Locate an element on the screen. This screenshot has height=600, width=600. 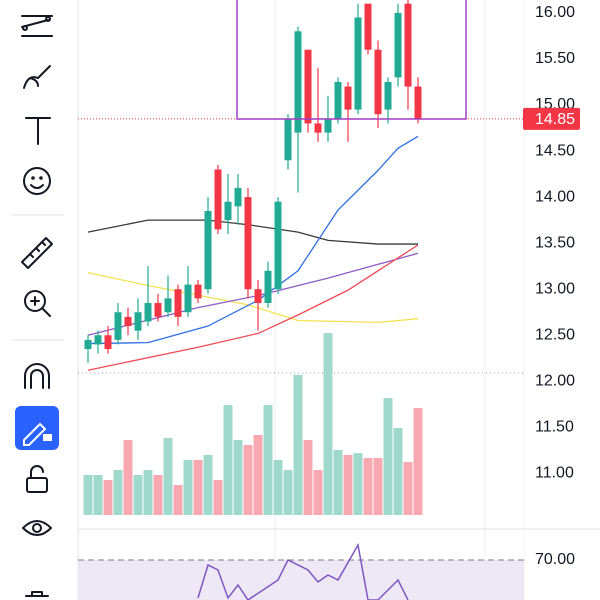
last-price-label: 14.85 is located at coordinates (555, 119).